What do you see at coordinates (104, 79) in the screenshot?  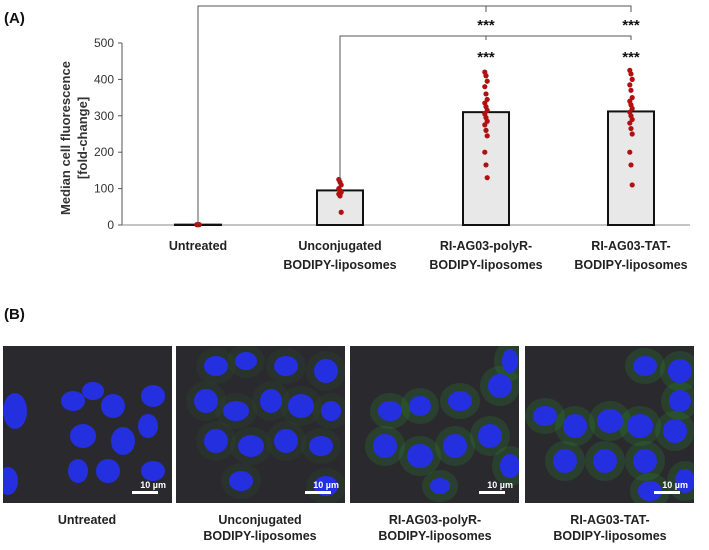 I see `y-tick-label: 400` at bounding box center [104, 79].